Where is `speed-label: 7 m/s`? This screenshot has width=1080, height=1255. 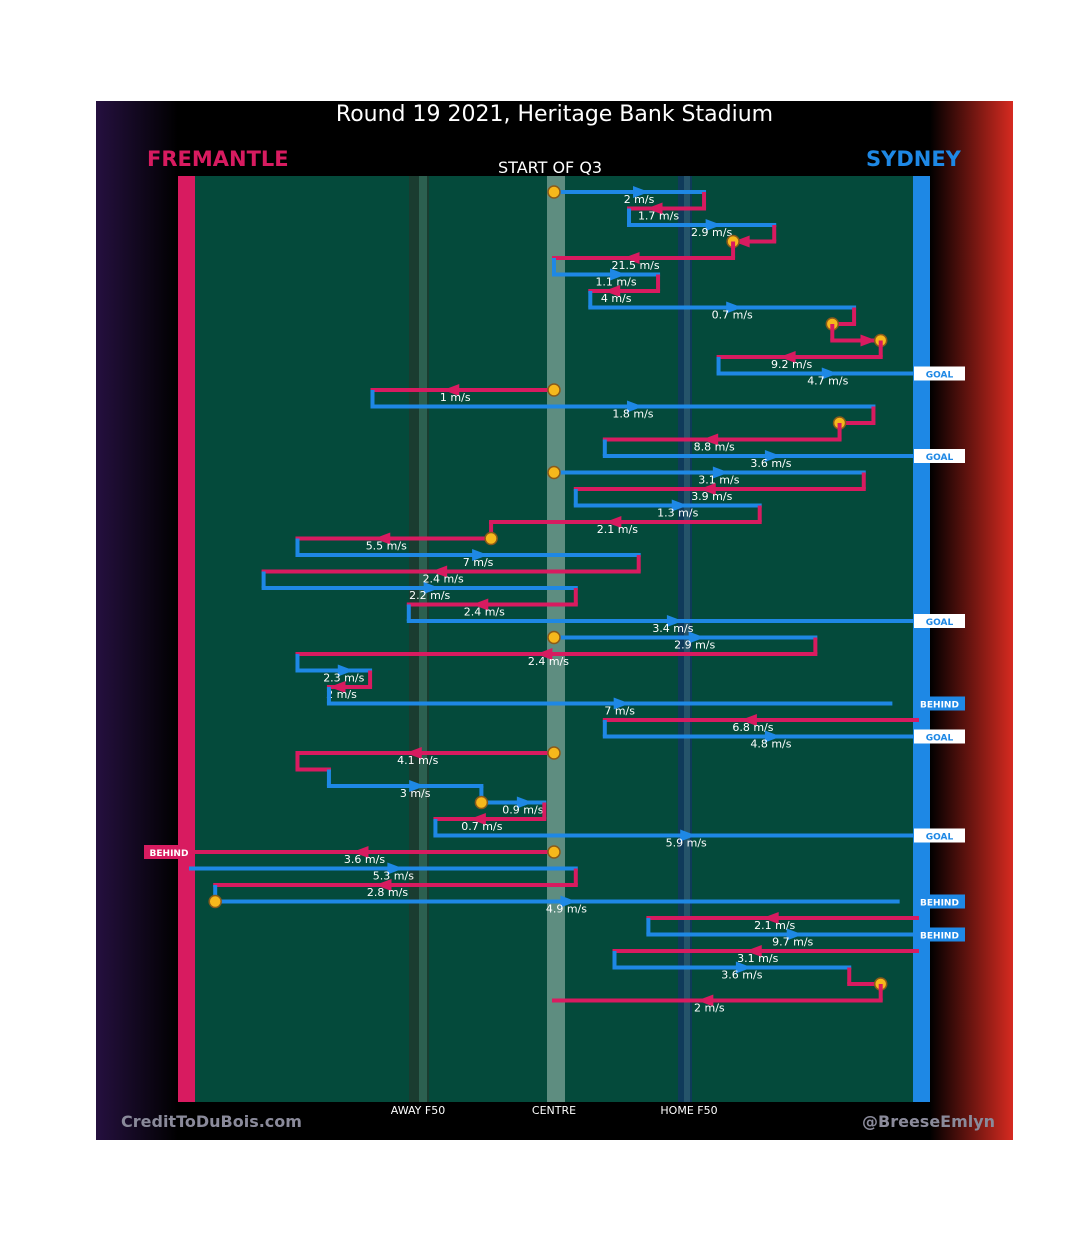 speed-label: 7 m/s is located at coordinates (478, 562).